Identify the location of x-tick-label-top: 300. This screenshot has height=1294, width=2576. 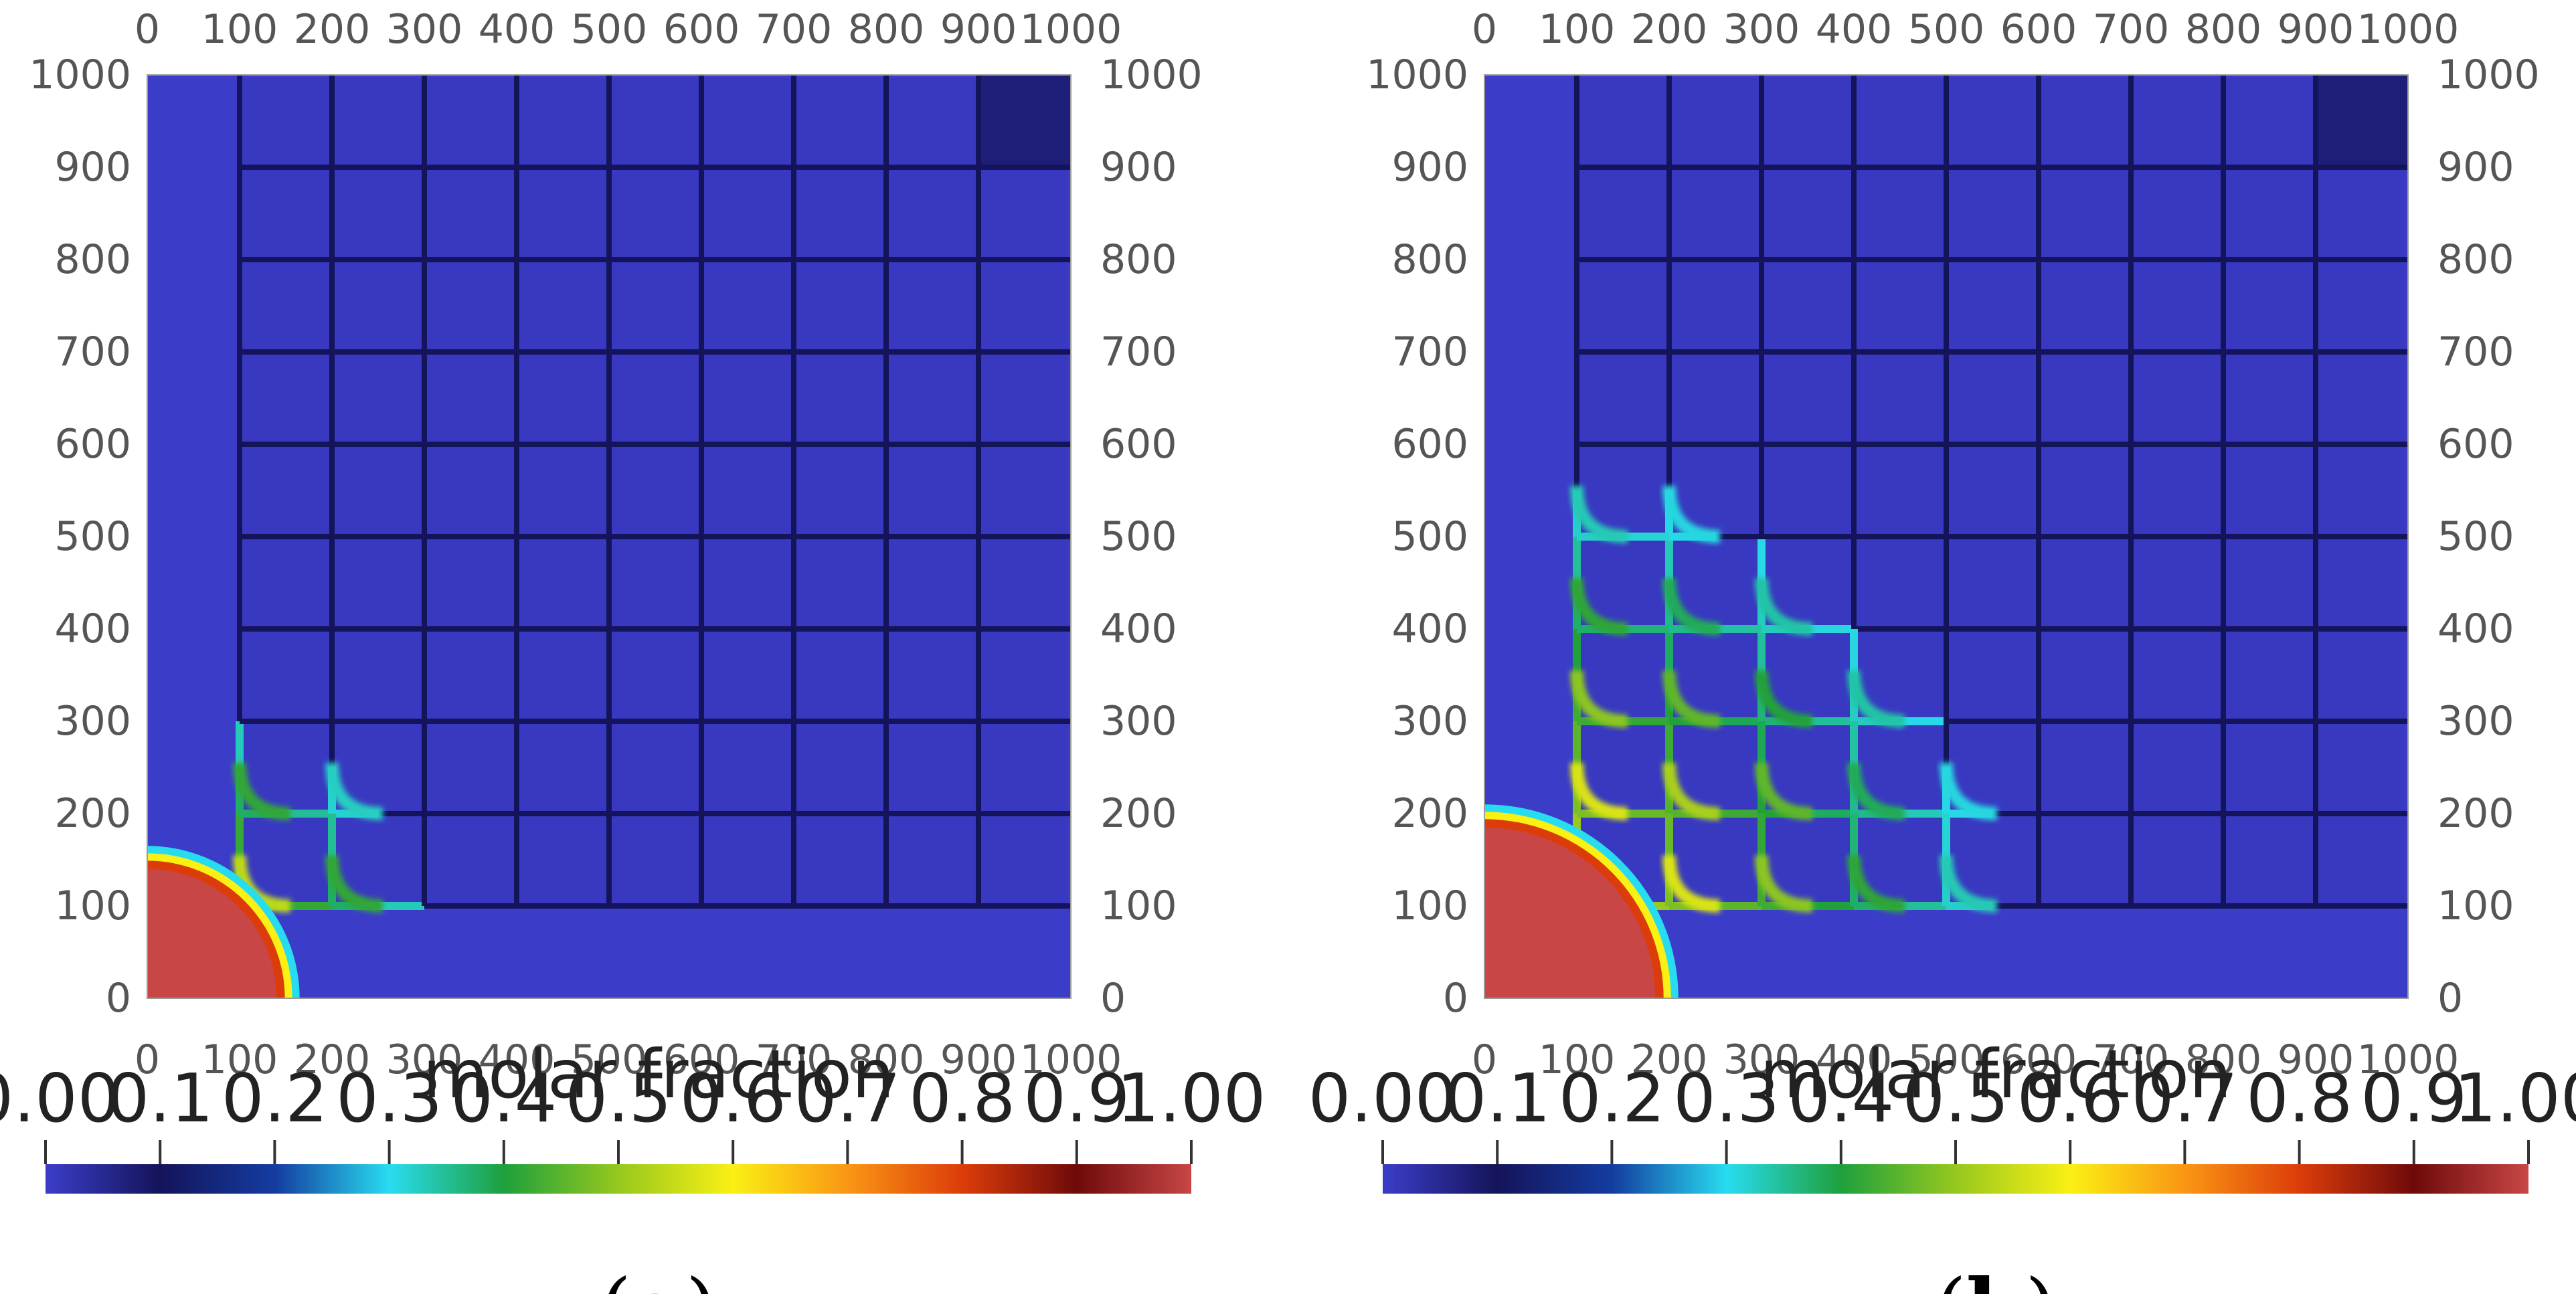
(1761, 29).